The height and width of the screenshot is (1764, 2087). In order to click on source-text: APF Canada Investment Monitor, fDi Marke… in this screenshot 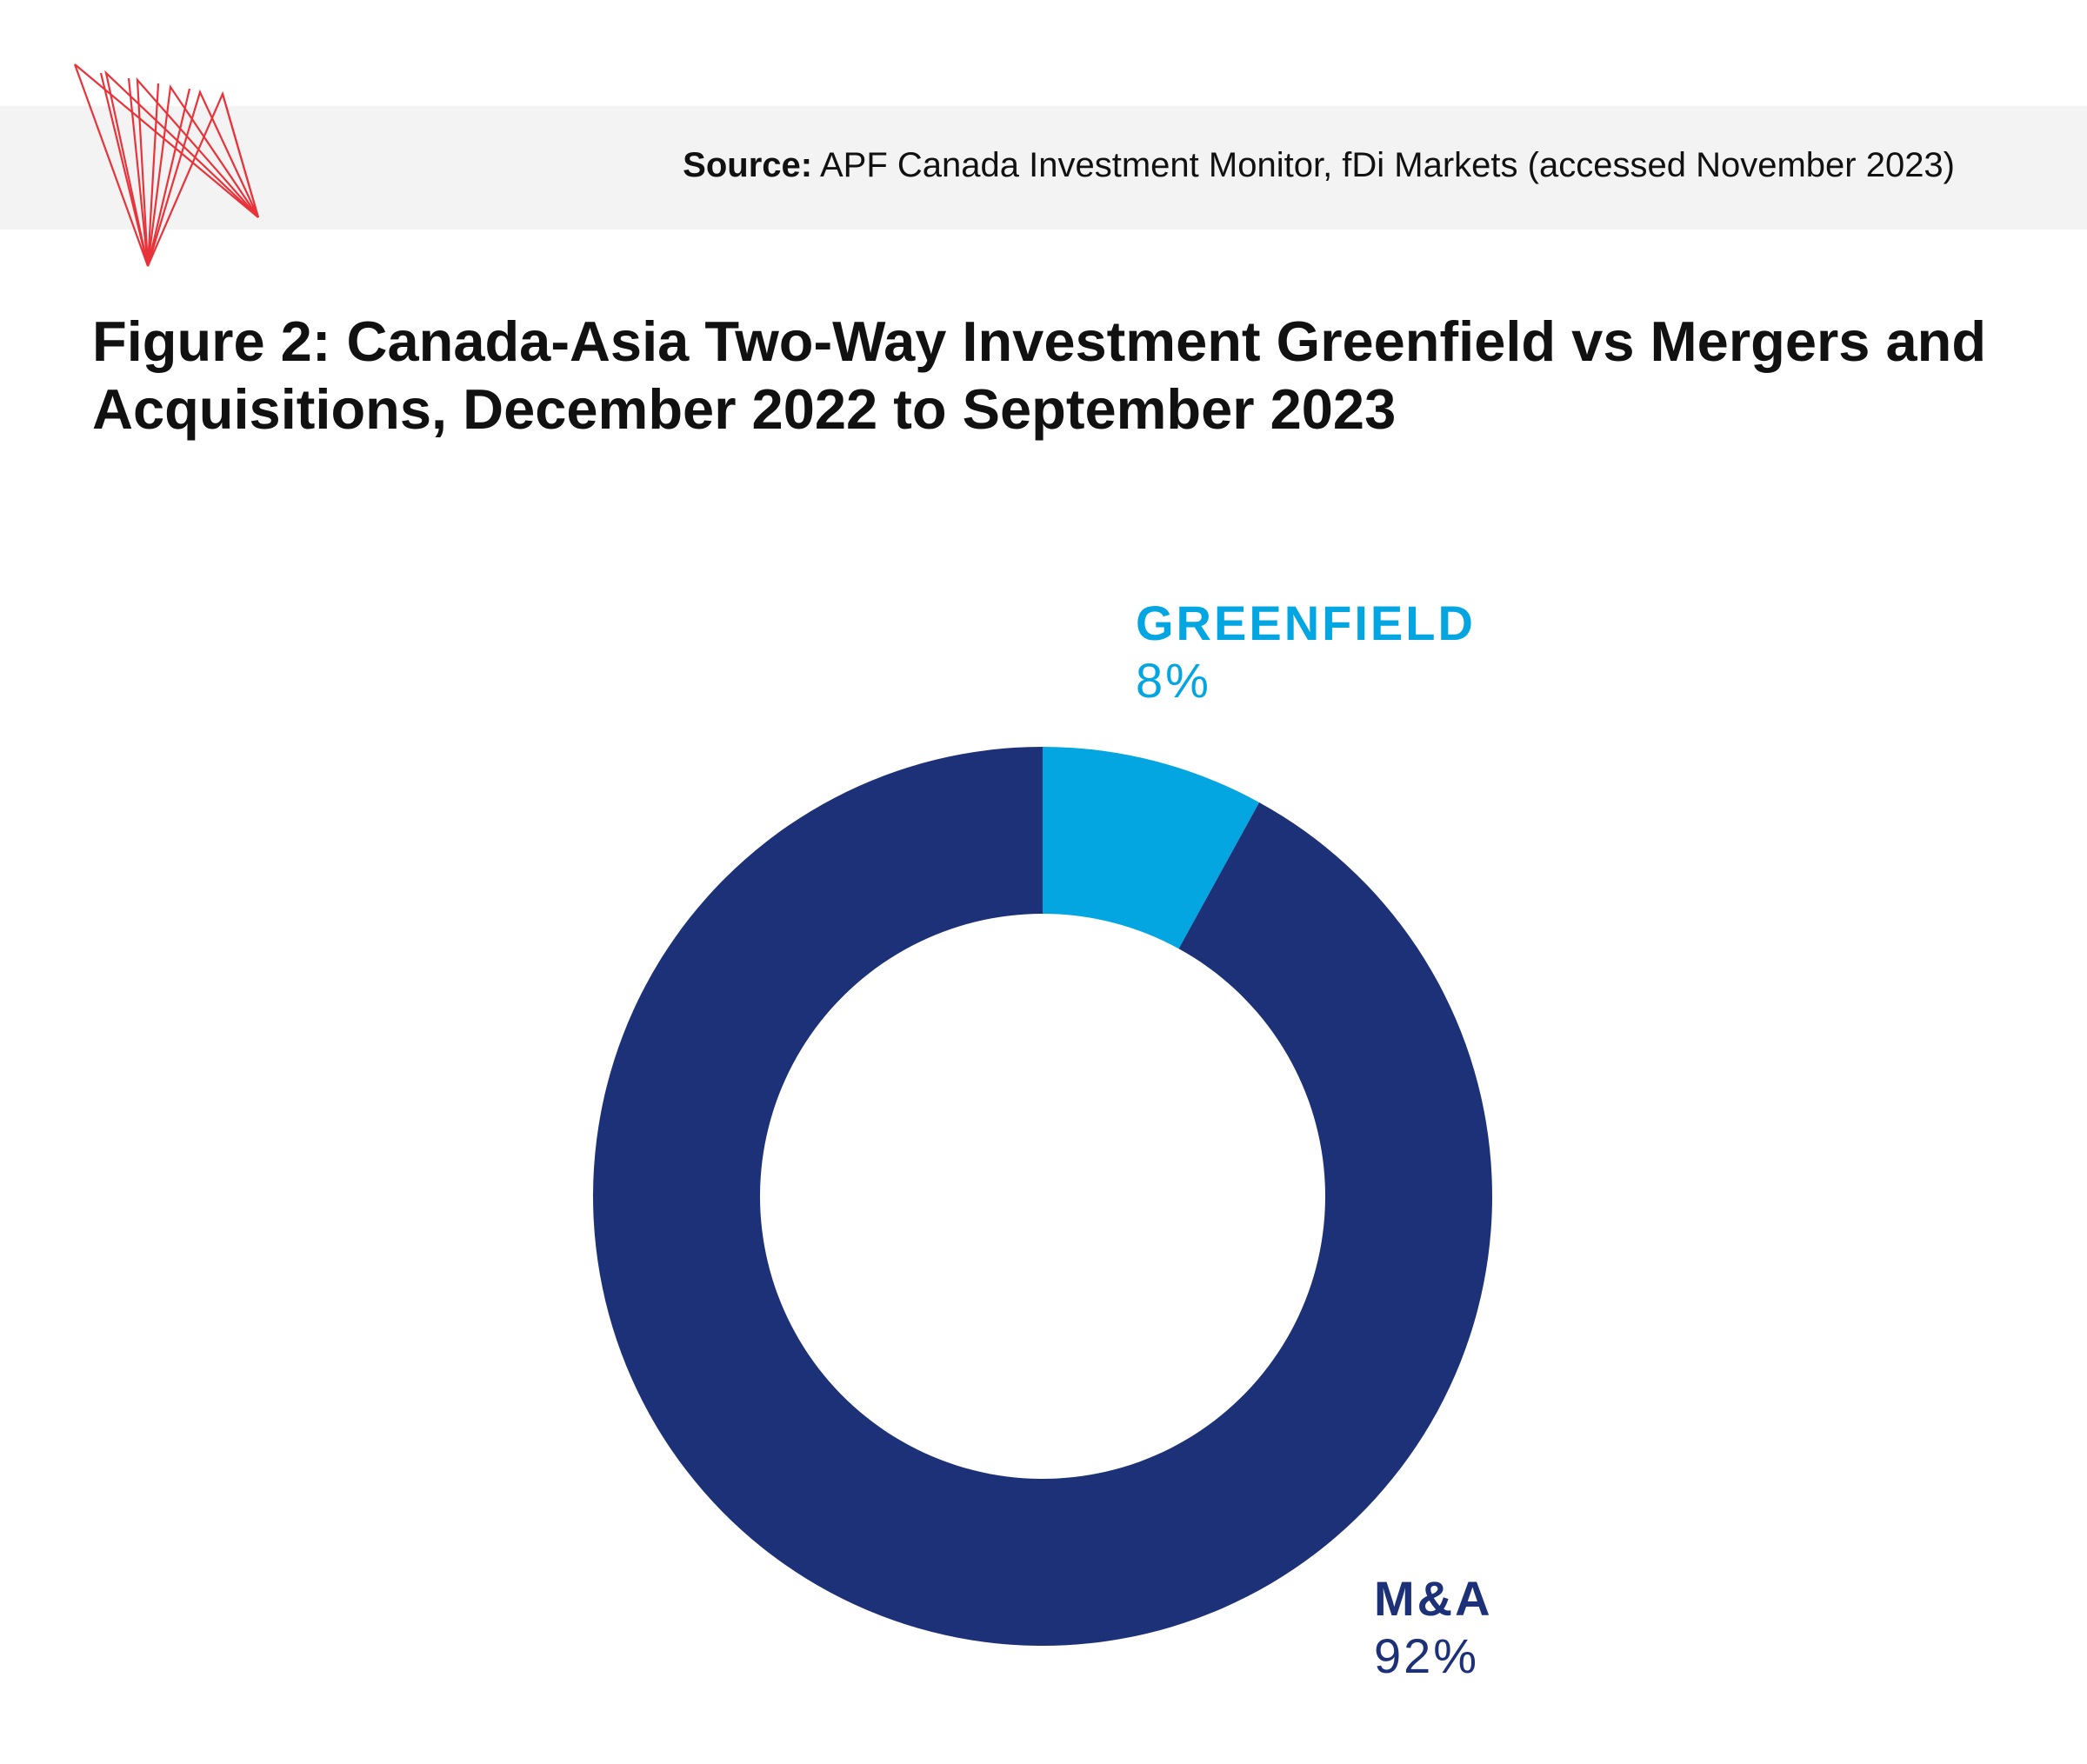, I will do `click(1388, 165)`.